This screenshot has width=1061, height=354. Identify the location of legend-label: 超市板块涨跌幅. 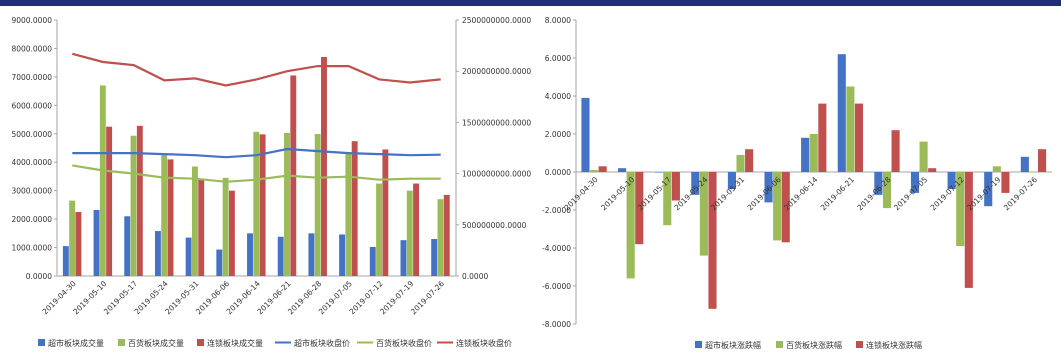
(733, 345).